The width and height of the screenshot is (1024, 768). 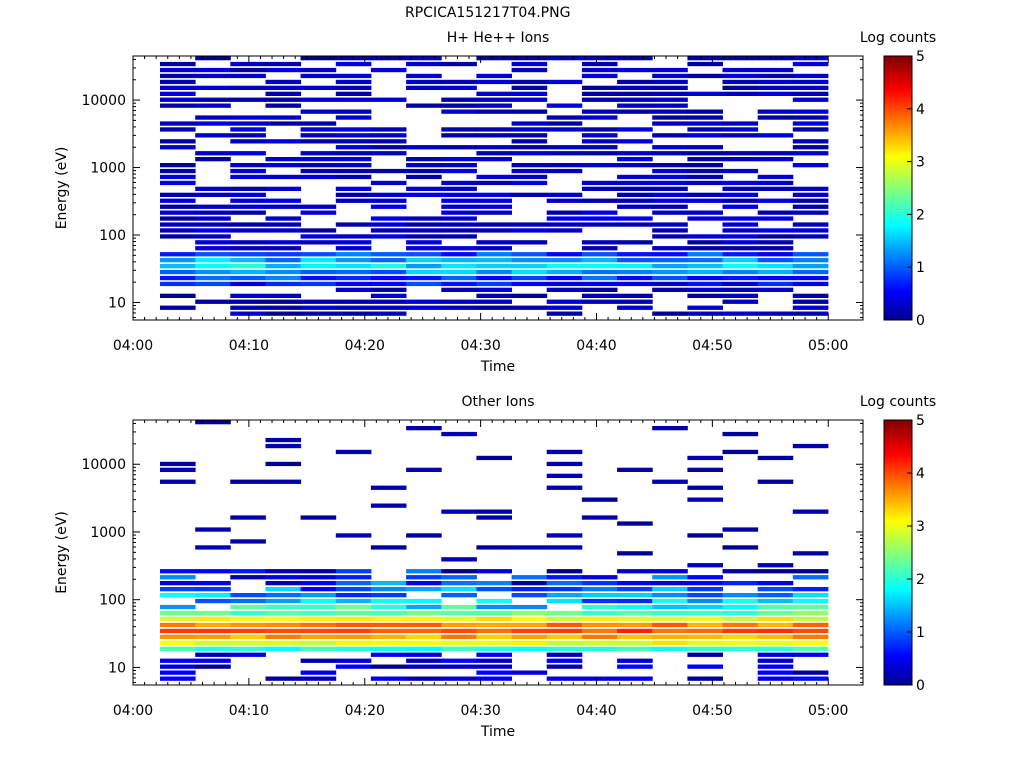 What do you see at coordinates (898, 188) in the screenshot?
I see `colorbar` at bounding box center [898, 188].